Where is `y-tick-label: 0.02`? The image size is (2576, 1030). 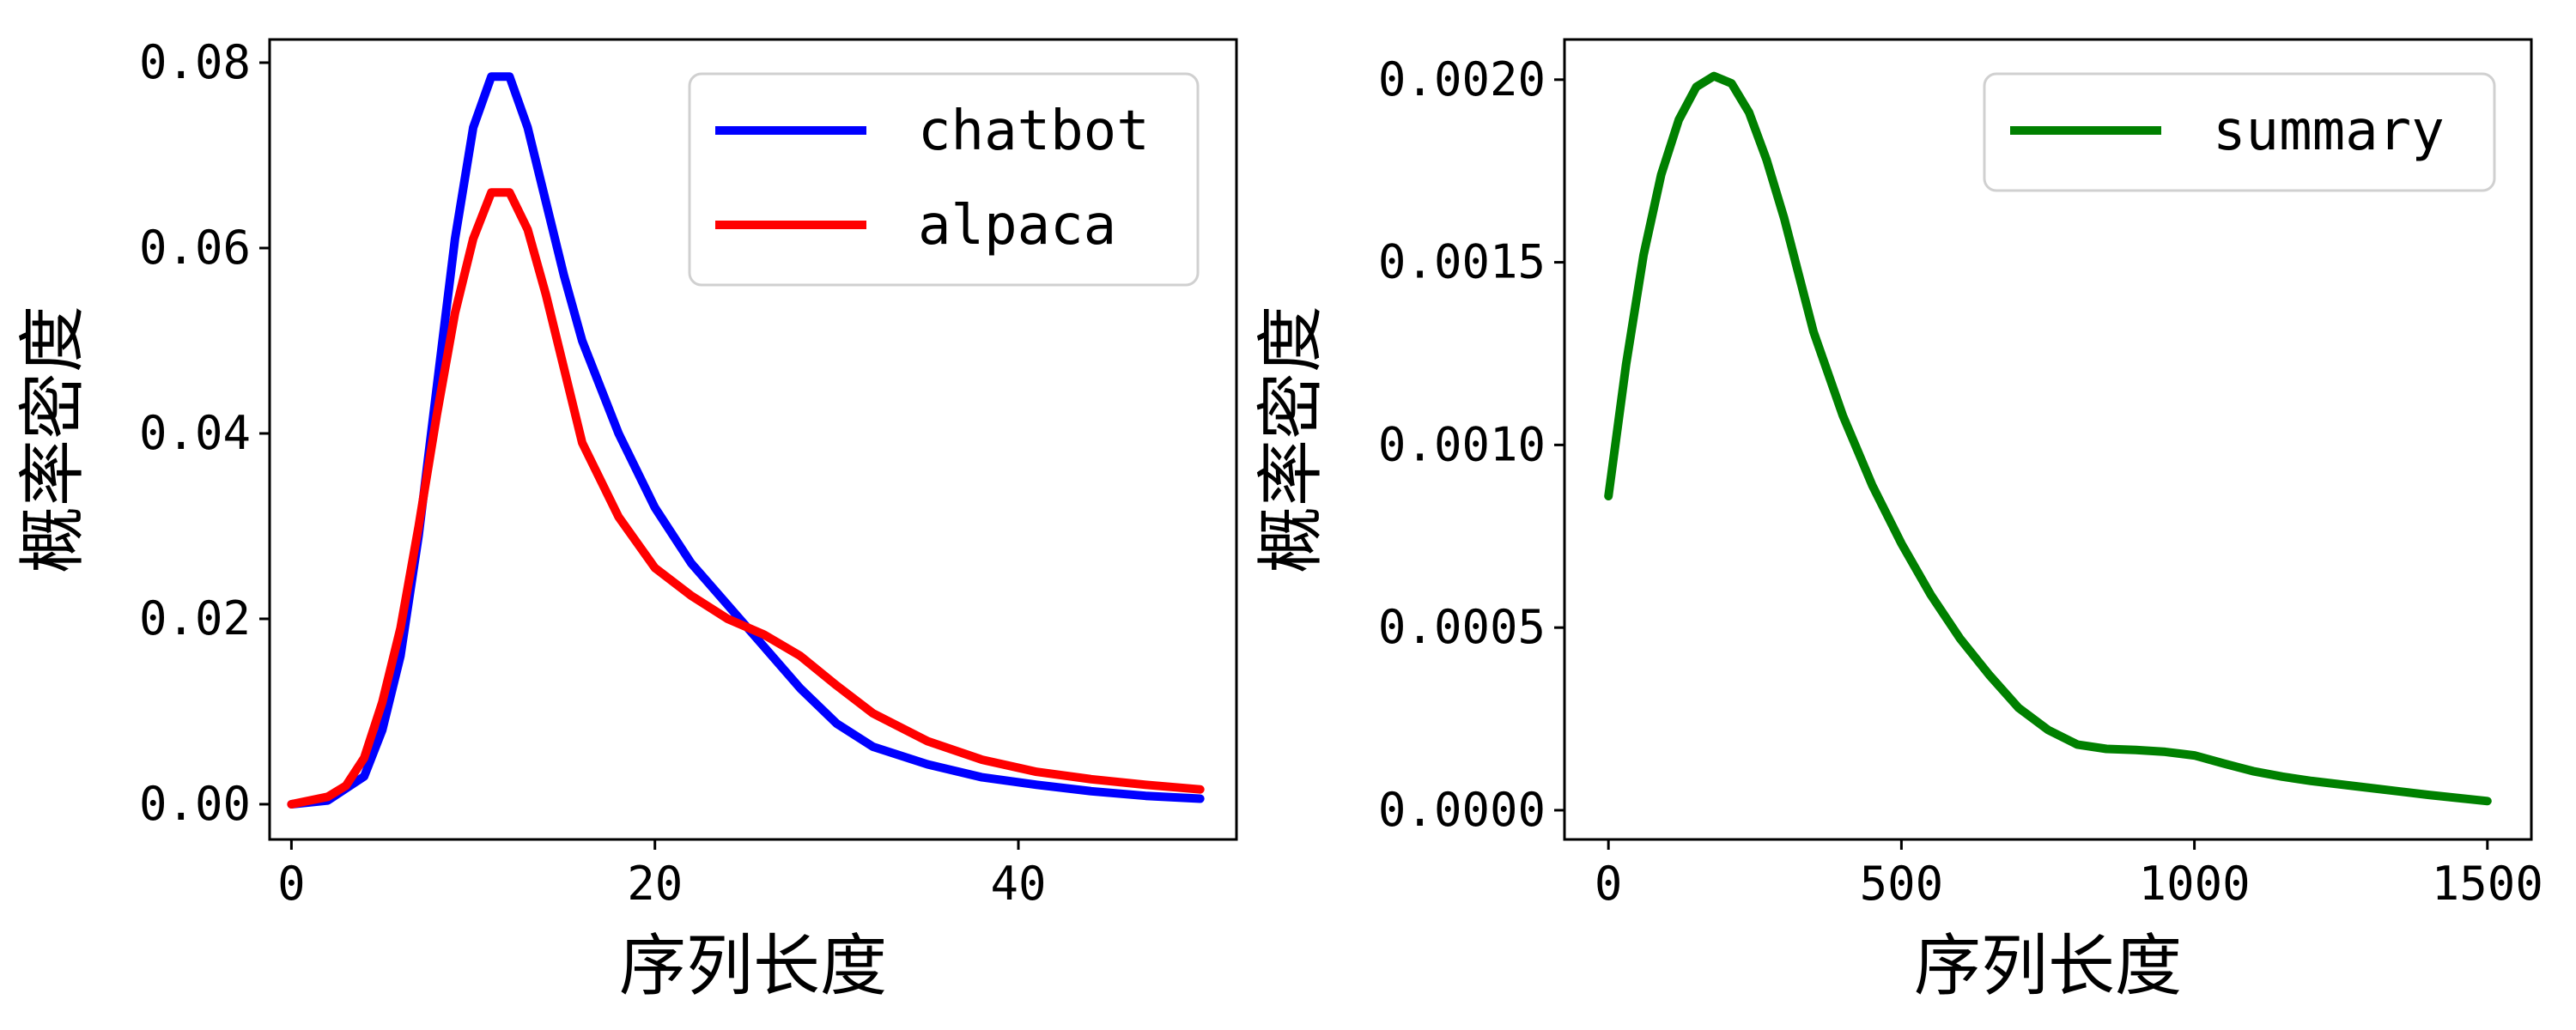
y-tick-label: 0.02 is located at coordinates (195, 618).